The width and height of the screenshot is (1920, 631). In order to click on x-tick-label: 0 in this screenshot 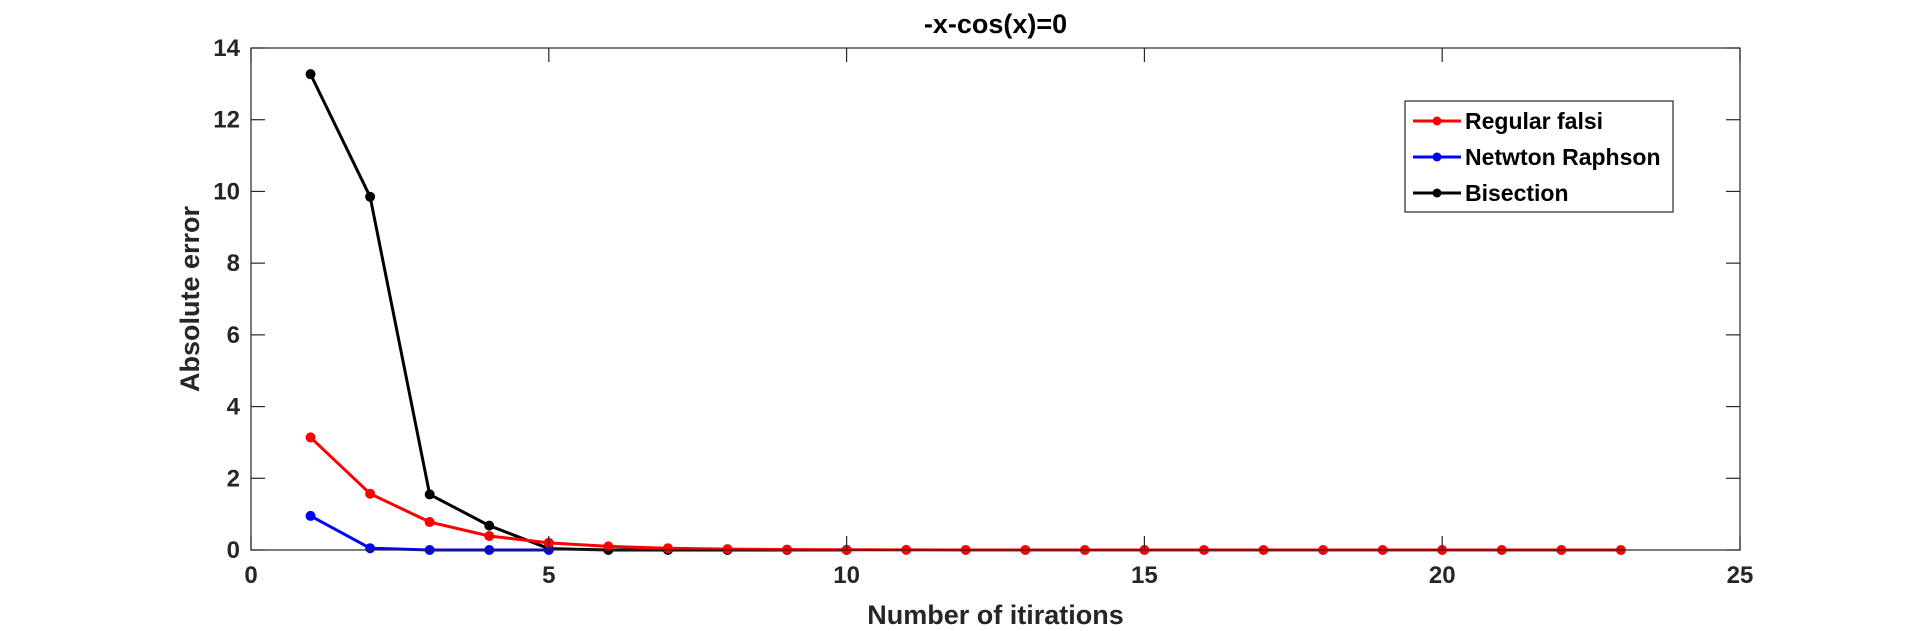, I will do `click(250, 575)`.